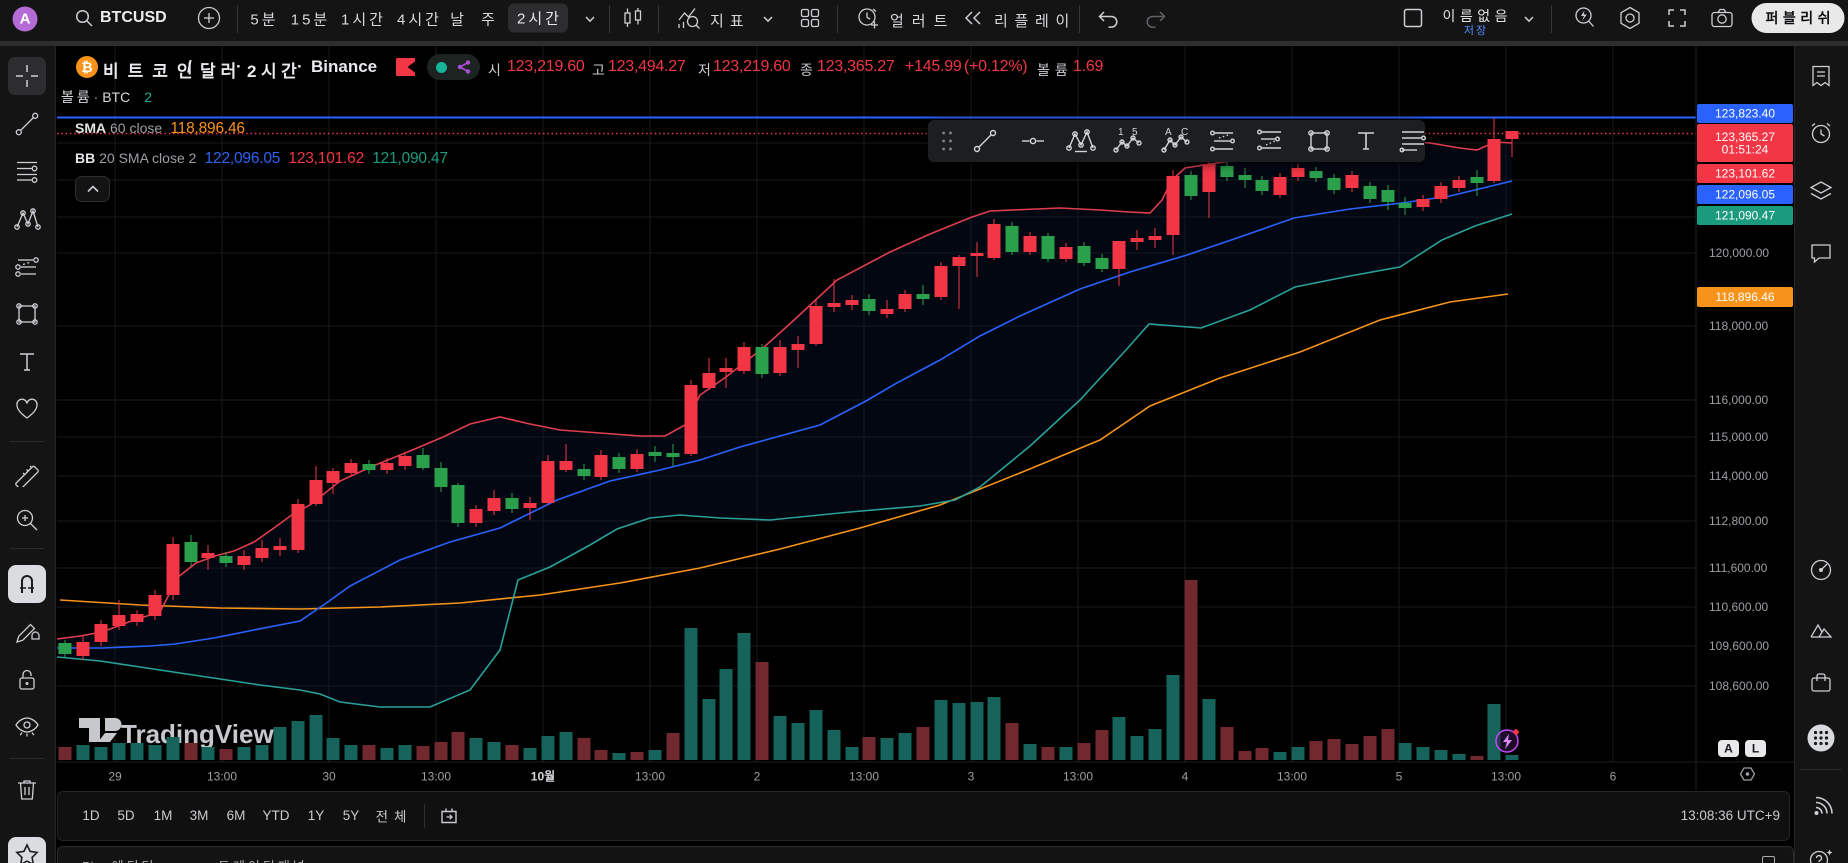 This screenshot has height=863, width=1848. Describe the element at coordinates (1739, 686) in the screenshot. I see `svg-text: 108,600.00` at that location.